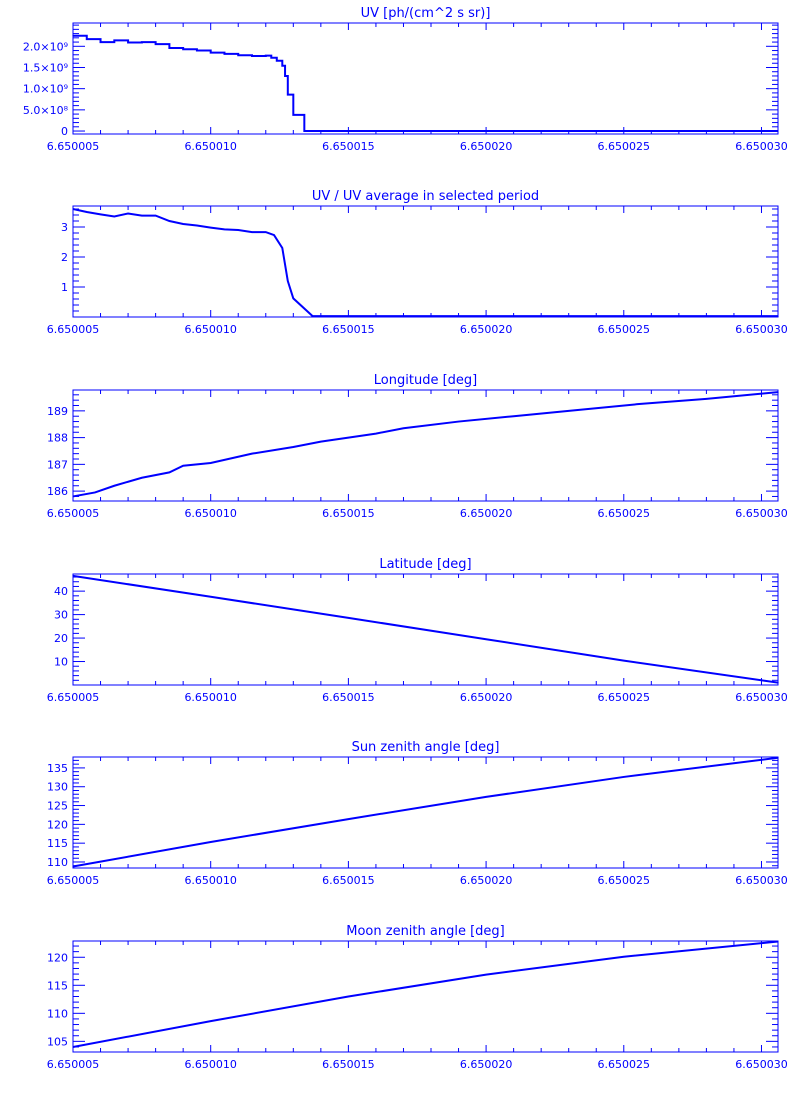  I want to click on y-tick-label: 105, so click(57, 1041).